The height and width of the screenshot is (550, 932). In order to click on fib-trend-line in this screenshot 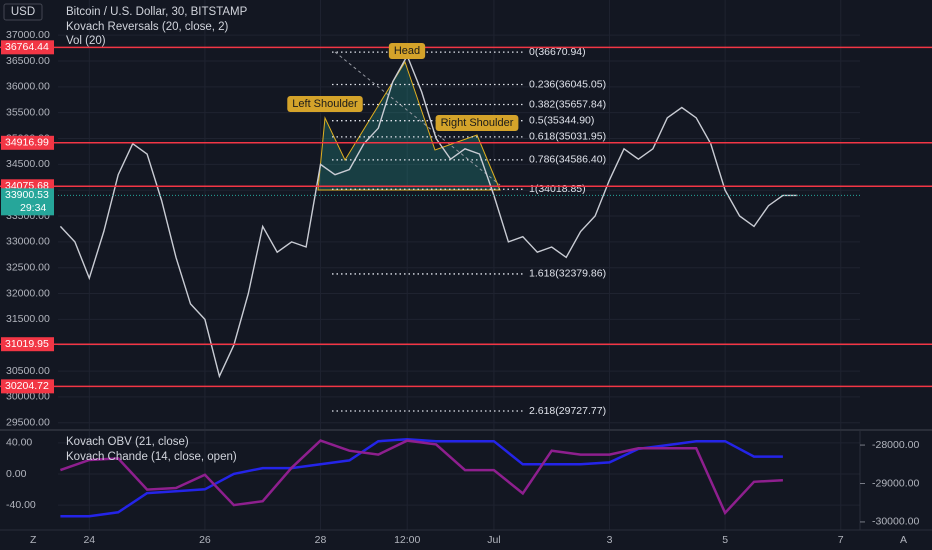, I will do `click(417, 118)`.